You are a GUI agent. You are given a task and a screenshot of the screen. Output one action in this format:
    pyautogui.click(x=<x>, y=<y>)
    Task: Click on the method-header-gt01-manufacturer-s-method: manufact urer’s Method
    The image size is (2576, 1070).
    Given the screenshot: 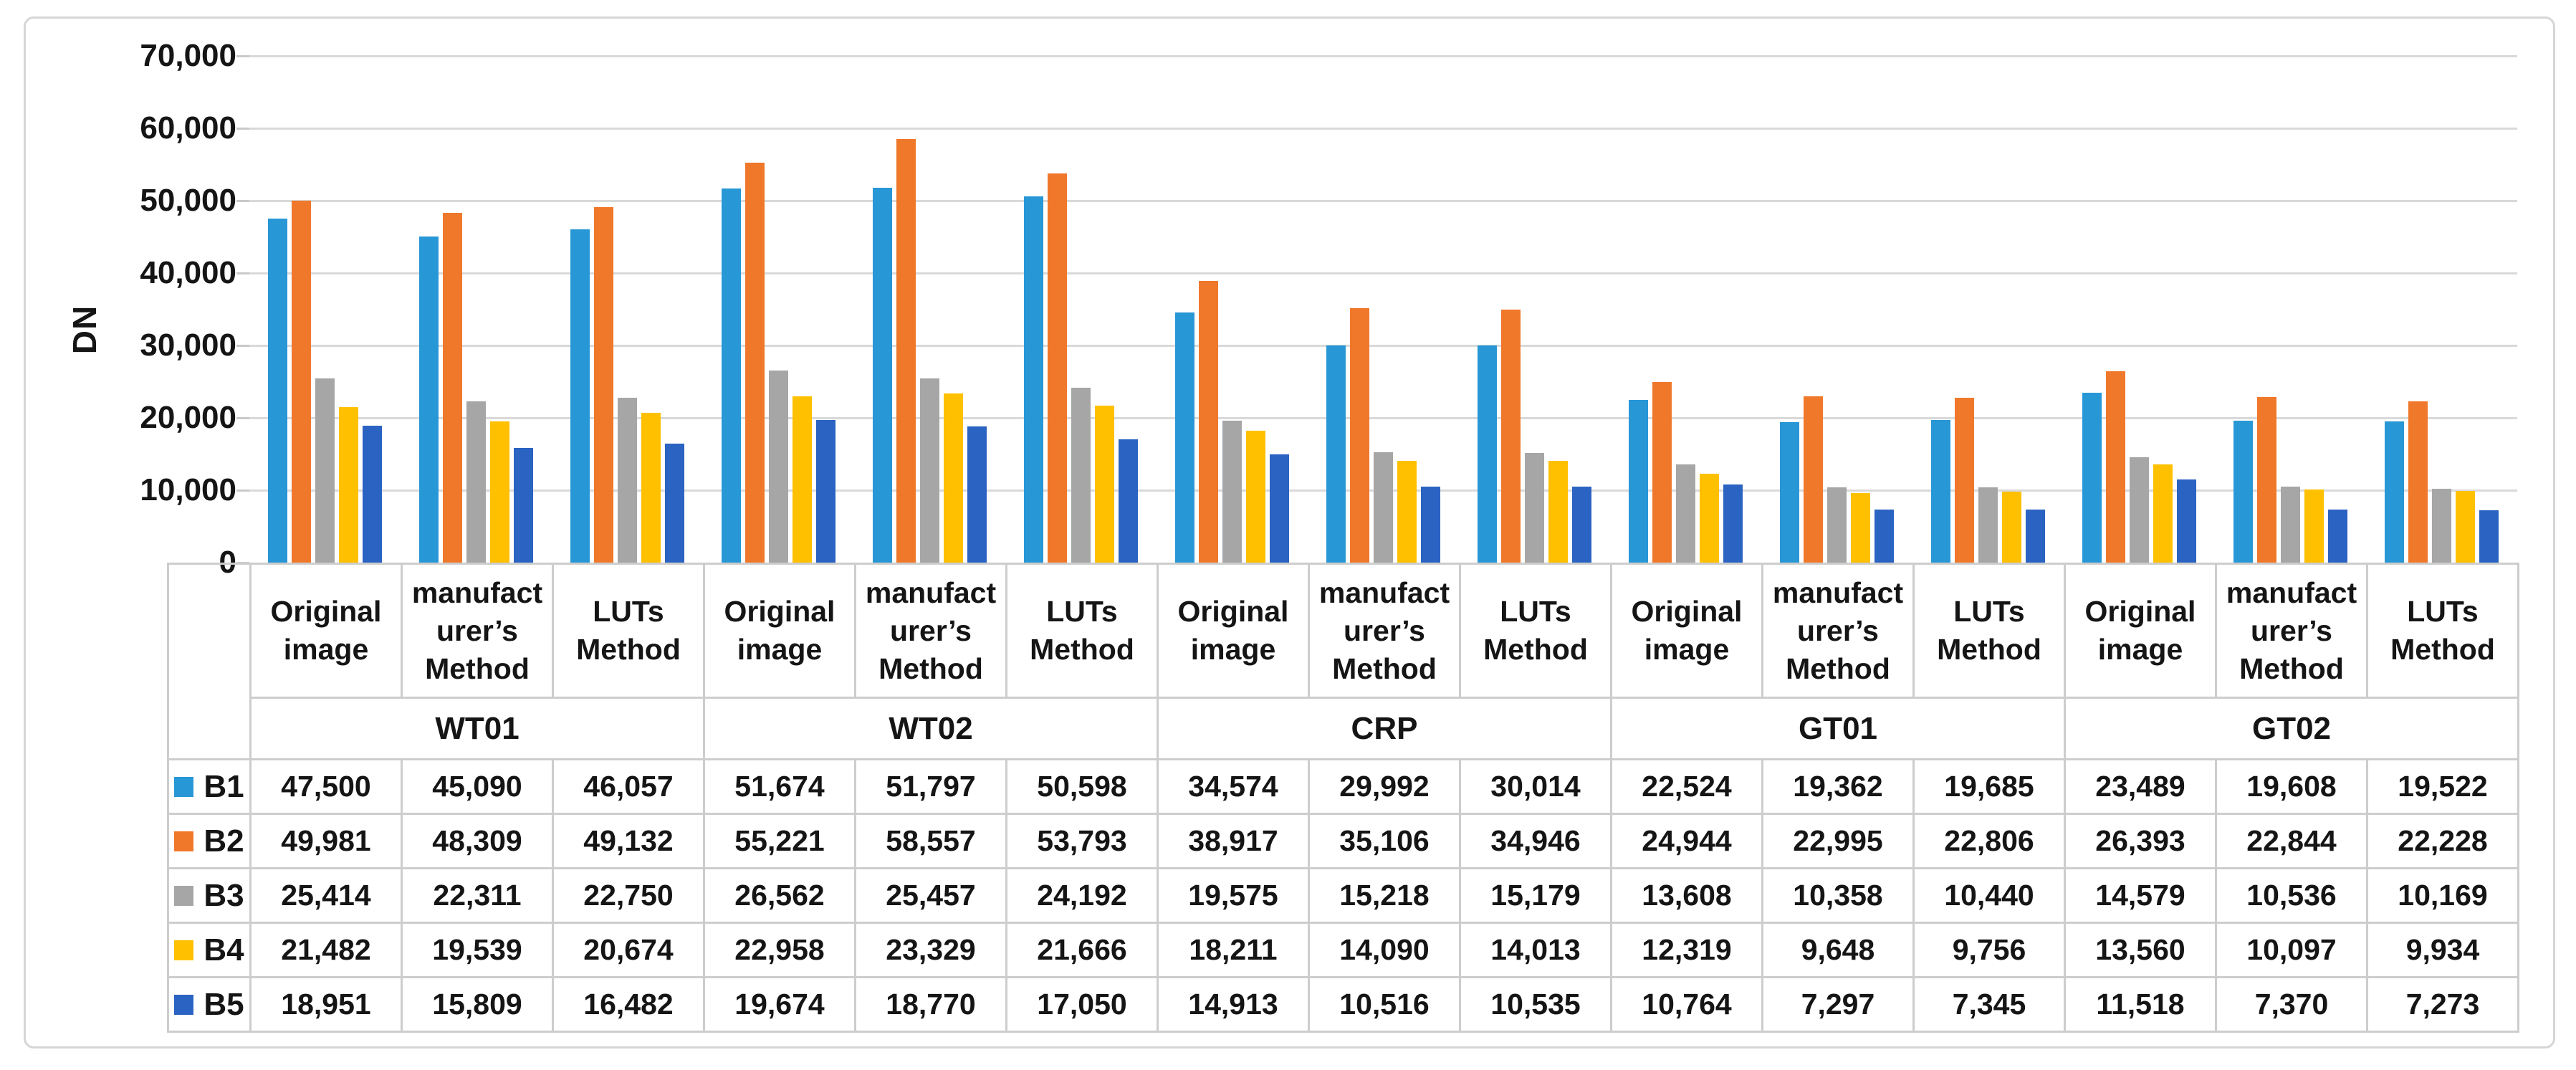 What is the action you would take?
    pyautogui.click(x=1838, y=631)
    